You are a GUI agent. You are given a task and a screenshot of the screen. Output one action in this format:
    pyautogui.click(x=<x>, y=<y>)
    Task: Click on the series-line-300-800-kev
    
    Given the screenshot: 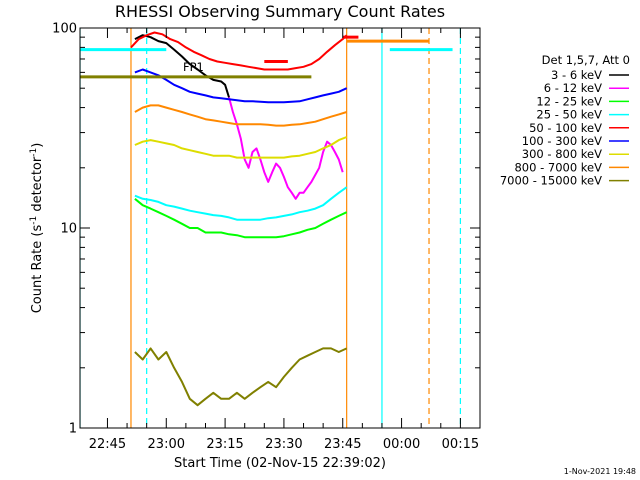 What is the action you would take?
    pyautogui.click(x=241, y=147)
    